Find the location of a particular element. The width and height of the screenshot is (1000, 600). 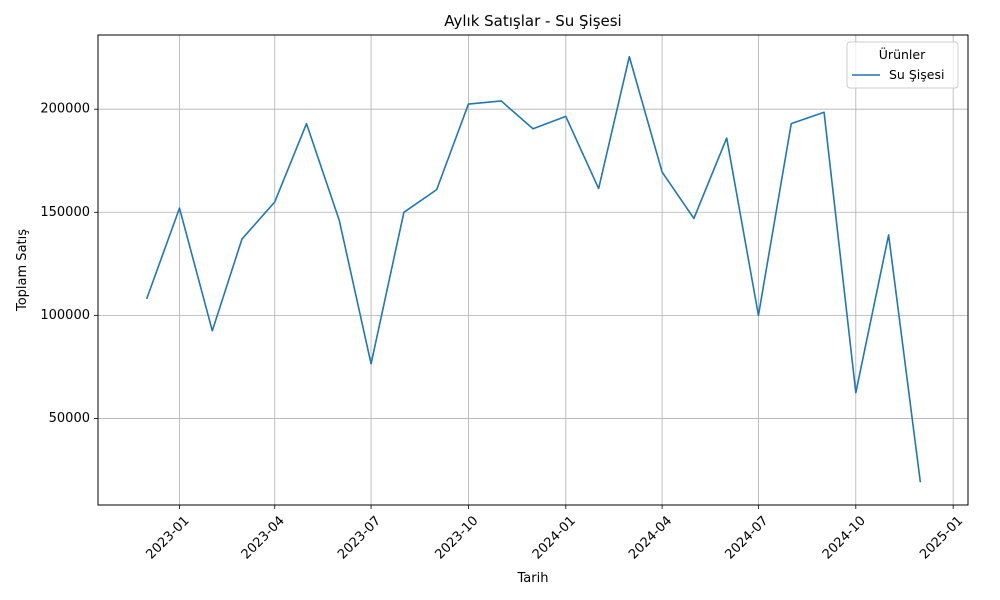

y-tick-label: 50000 is located at coordinates (69, 418).